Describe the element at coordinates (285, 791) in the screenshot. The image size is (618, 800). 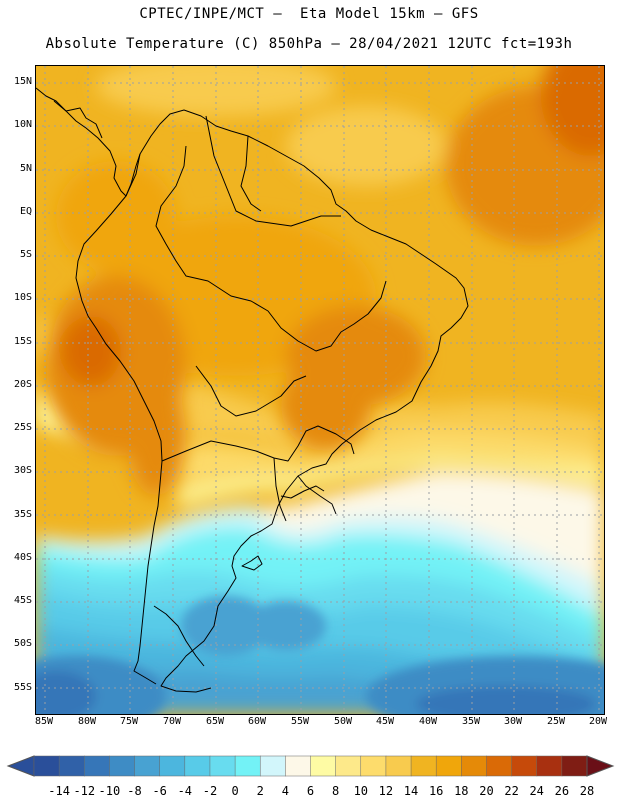
I see `colorbar-tick-label: 4` at that location.